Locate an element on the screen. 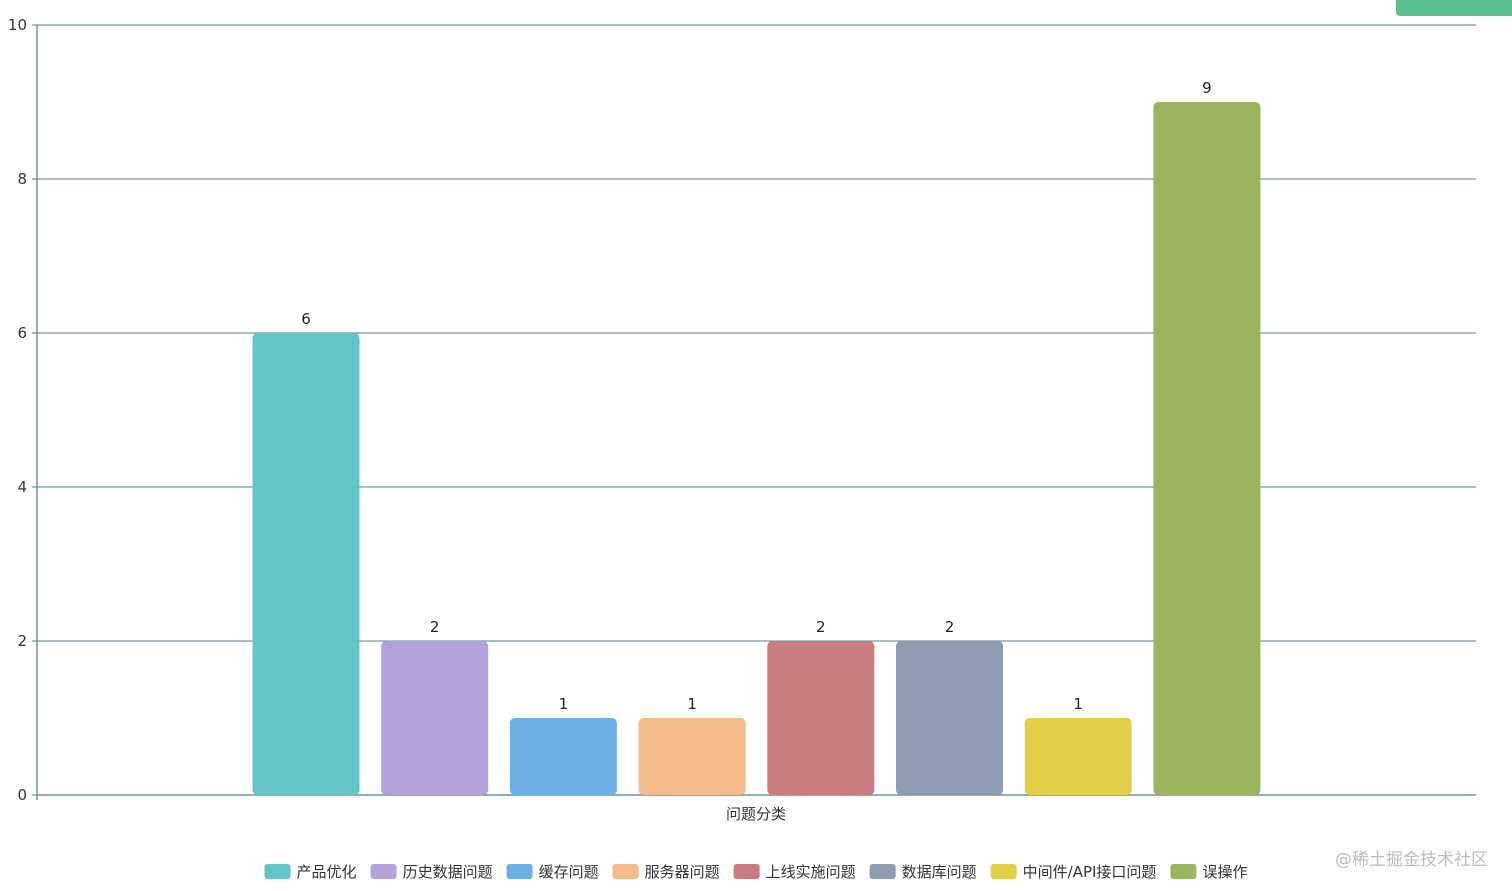 The height and width of the screenshot is (891, 1512). legend-item: 中间件/API接口问题 is located at coordinates (1073, 872).